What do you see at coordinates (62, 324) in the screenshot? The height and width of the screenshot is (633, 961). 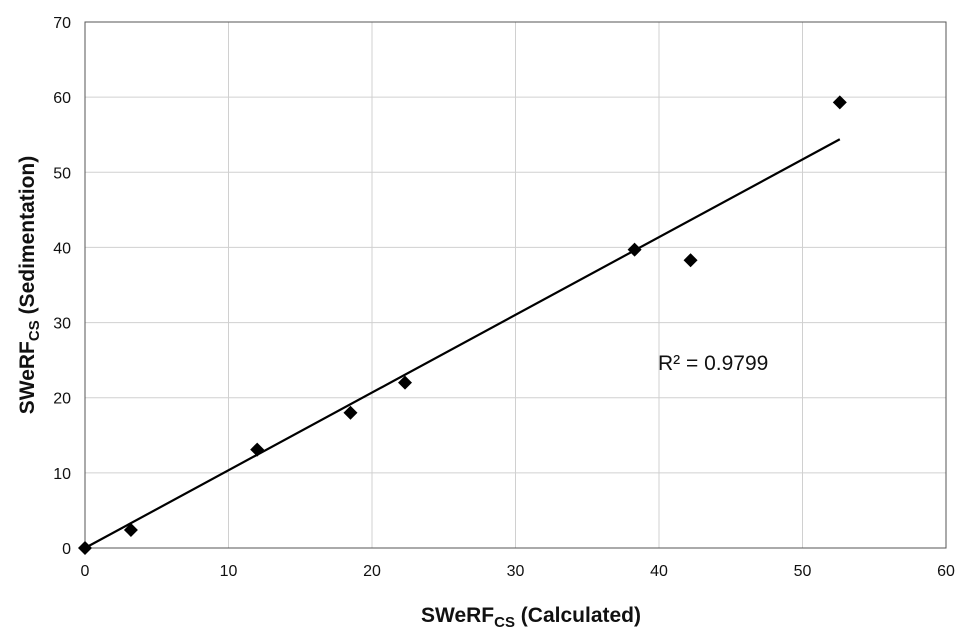 I see `y-tick-label: 30` at bounding box center [62, 324].